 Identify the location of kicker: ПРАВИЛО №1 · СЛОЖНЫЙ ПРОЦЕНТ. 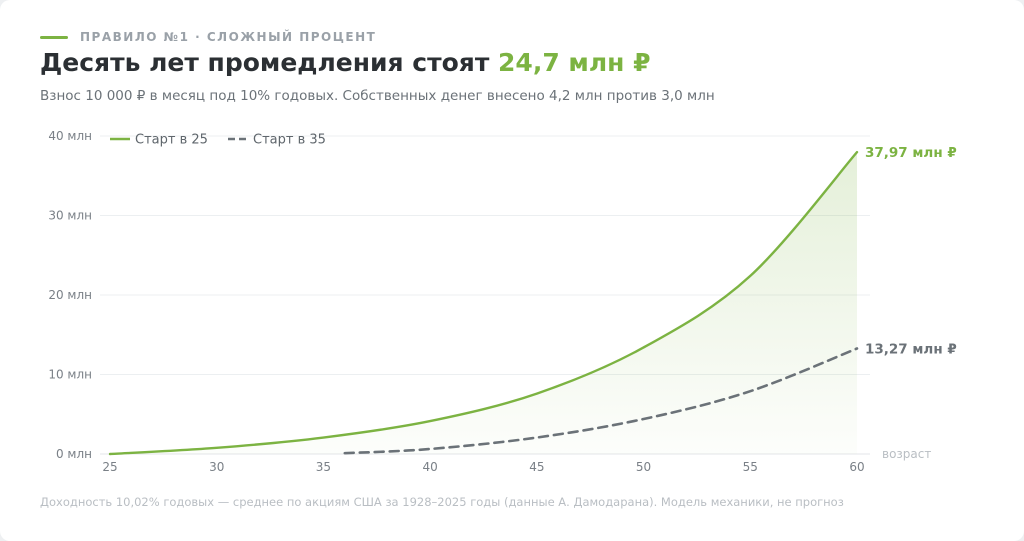
(208, 37).